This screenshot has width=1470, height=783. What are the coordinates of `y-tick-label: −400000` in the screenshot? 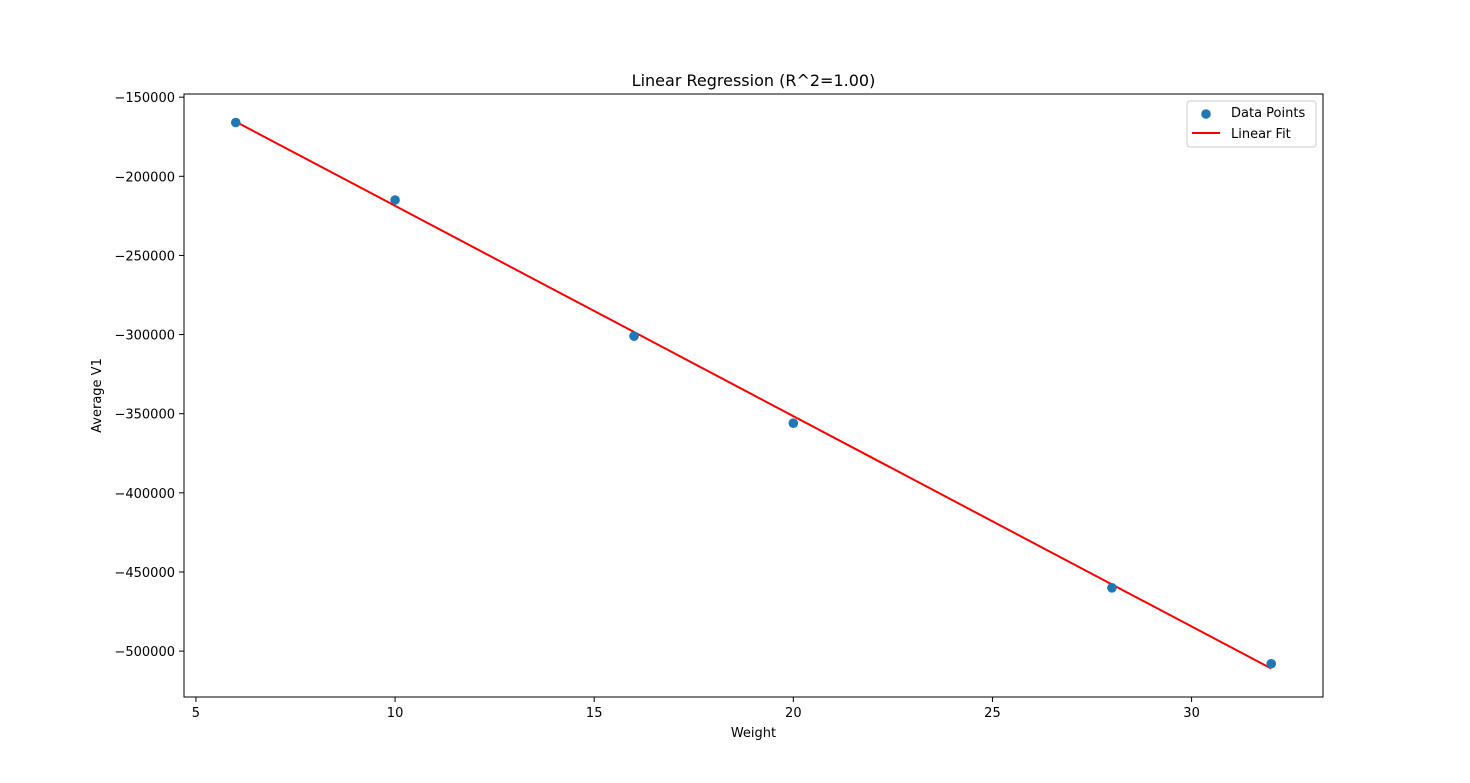 It's located at (144, 494).